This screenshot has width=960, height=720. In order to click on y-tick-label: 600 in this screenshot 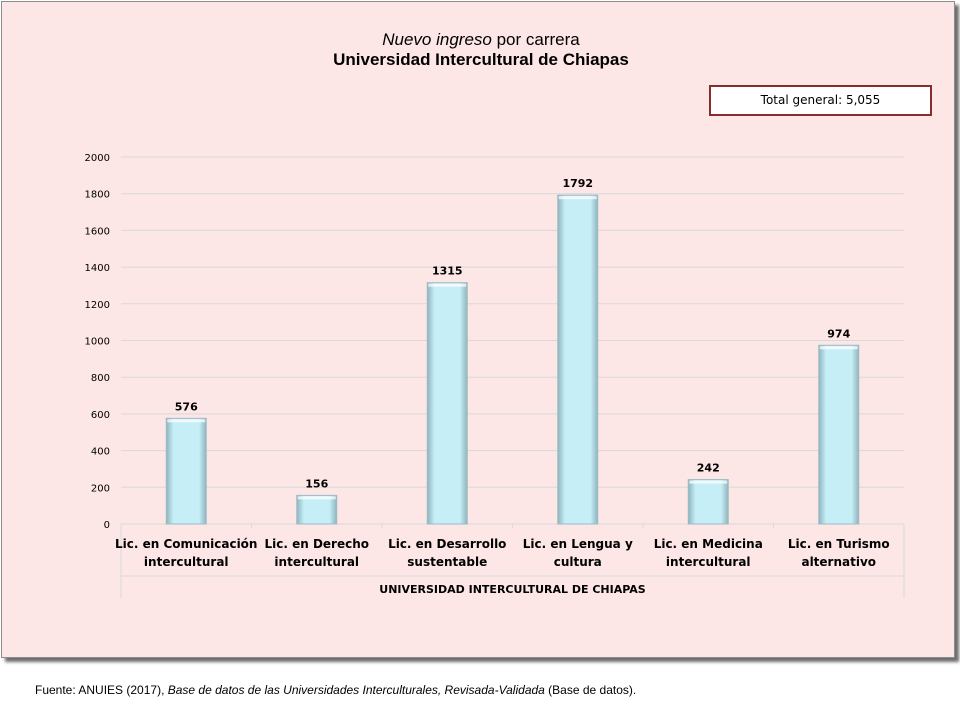, I will do `click(100, 415)`.